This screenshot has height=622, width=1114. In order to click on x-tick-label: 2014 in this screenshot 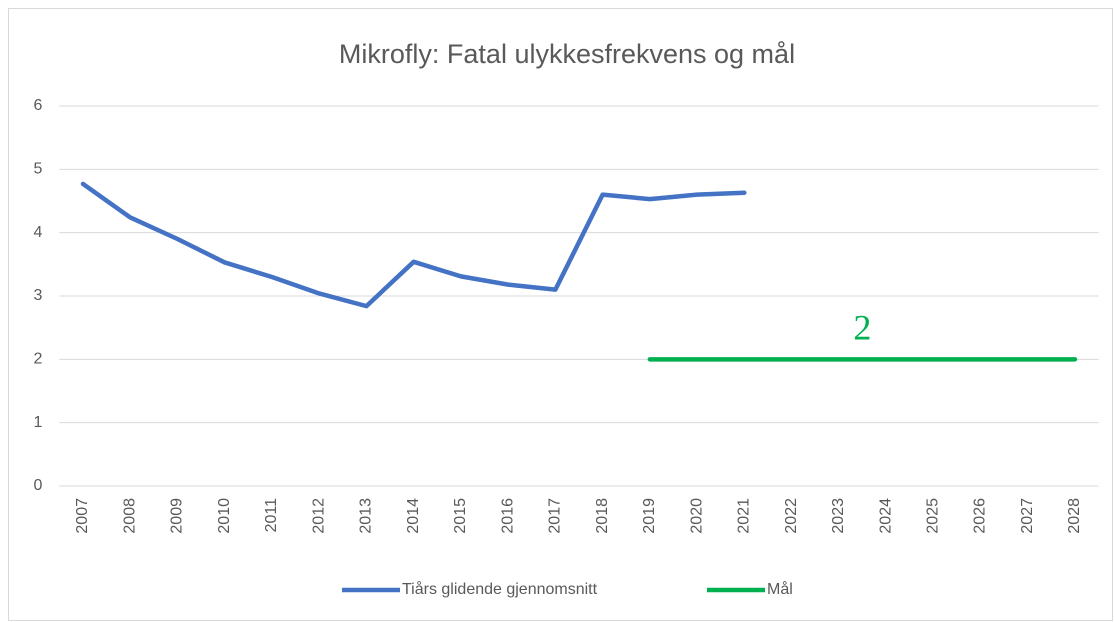, I will do `click(413, 516)`.